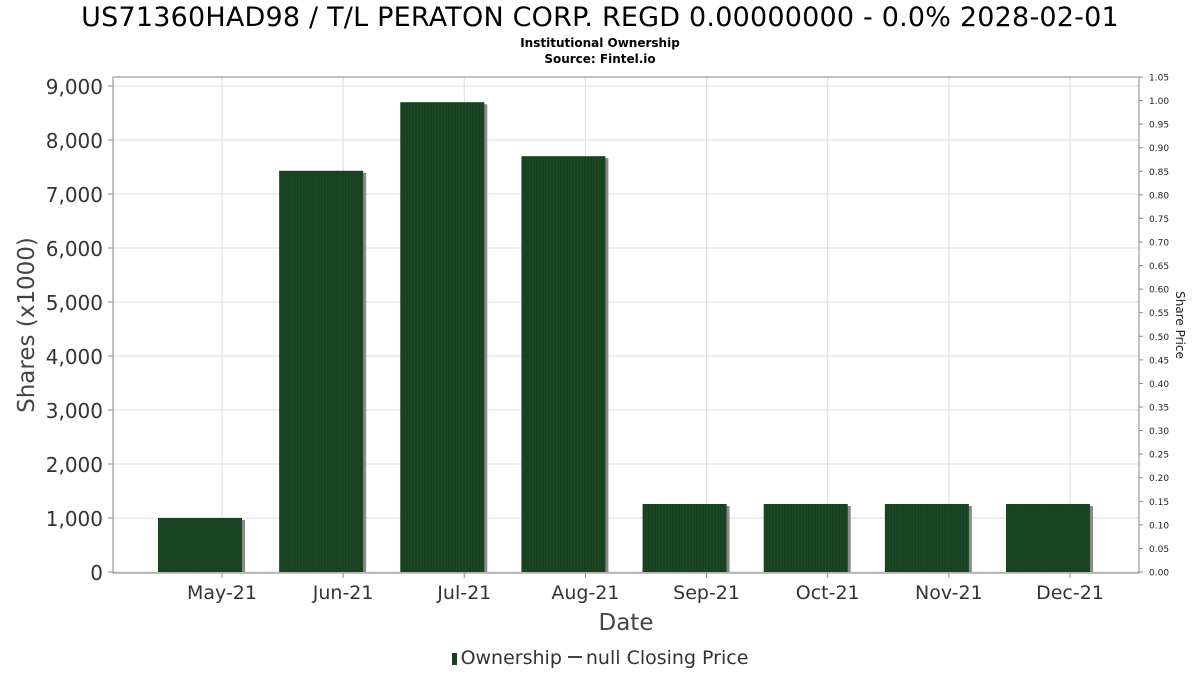 The image size is (1200, 675). What do you see at coordinates (1159, 550) in the screenshot?
I see `y2-tick-label: 0.05` at bounding box center [1159, 550].